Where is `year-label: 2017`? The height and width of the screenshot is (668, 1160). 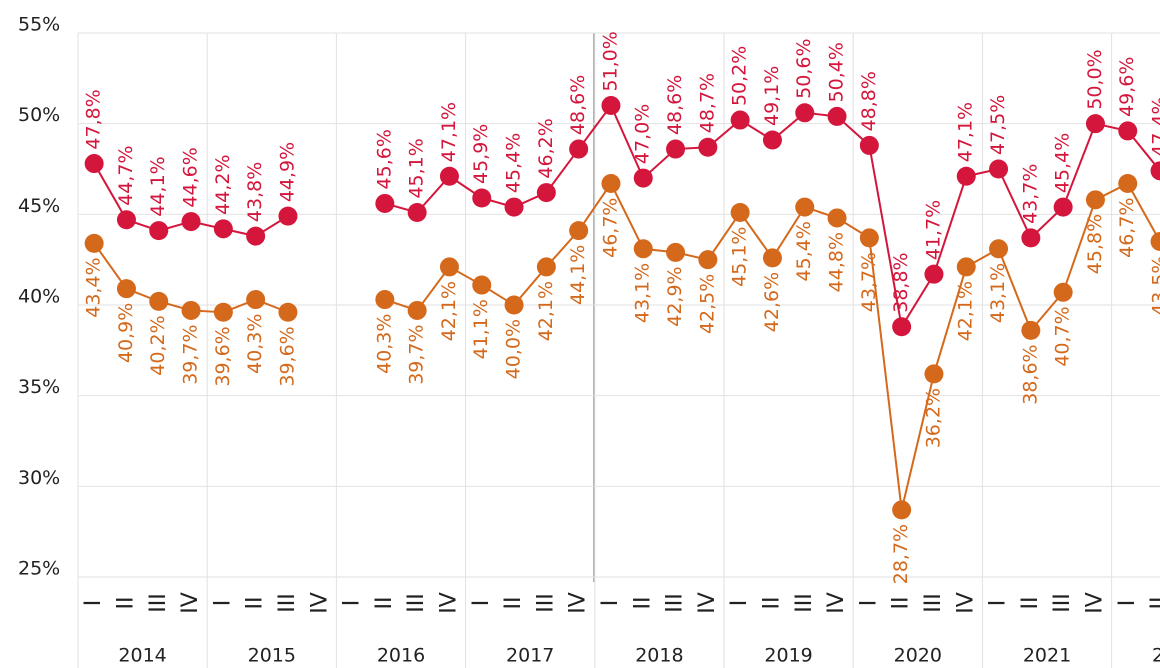 year-label: 2017 is located at coordinates (530, 656).